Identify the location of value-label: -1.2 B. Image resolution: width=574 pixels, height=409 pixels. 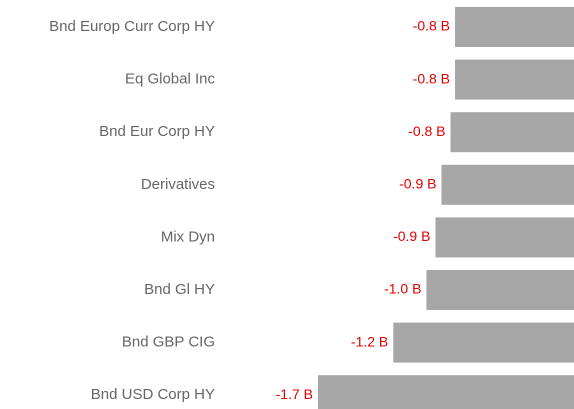
(369, 341).